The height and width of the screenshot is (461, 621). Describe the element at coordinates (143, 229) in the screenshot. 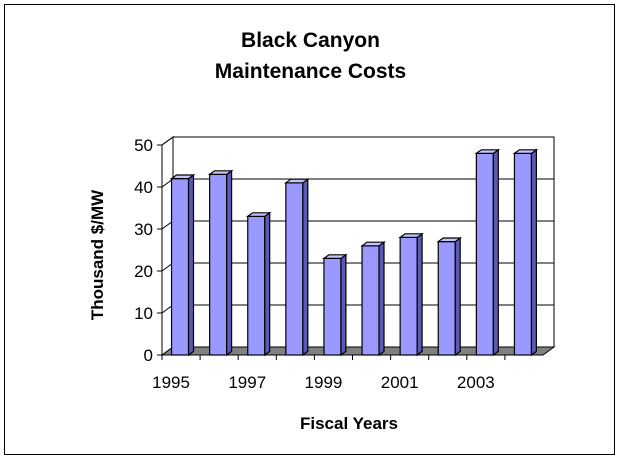

I see `y-tick-label: 30` at that location.